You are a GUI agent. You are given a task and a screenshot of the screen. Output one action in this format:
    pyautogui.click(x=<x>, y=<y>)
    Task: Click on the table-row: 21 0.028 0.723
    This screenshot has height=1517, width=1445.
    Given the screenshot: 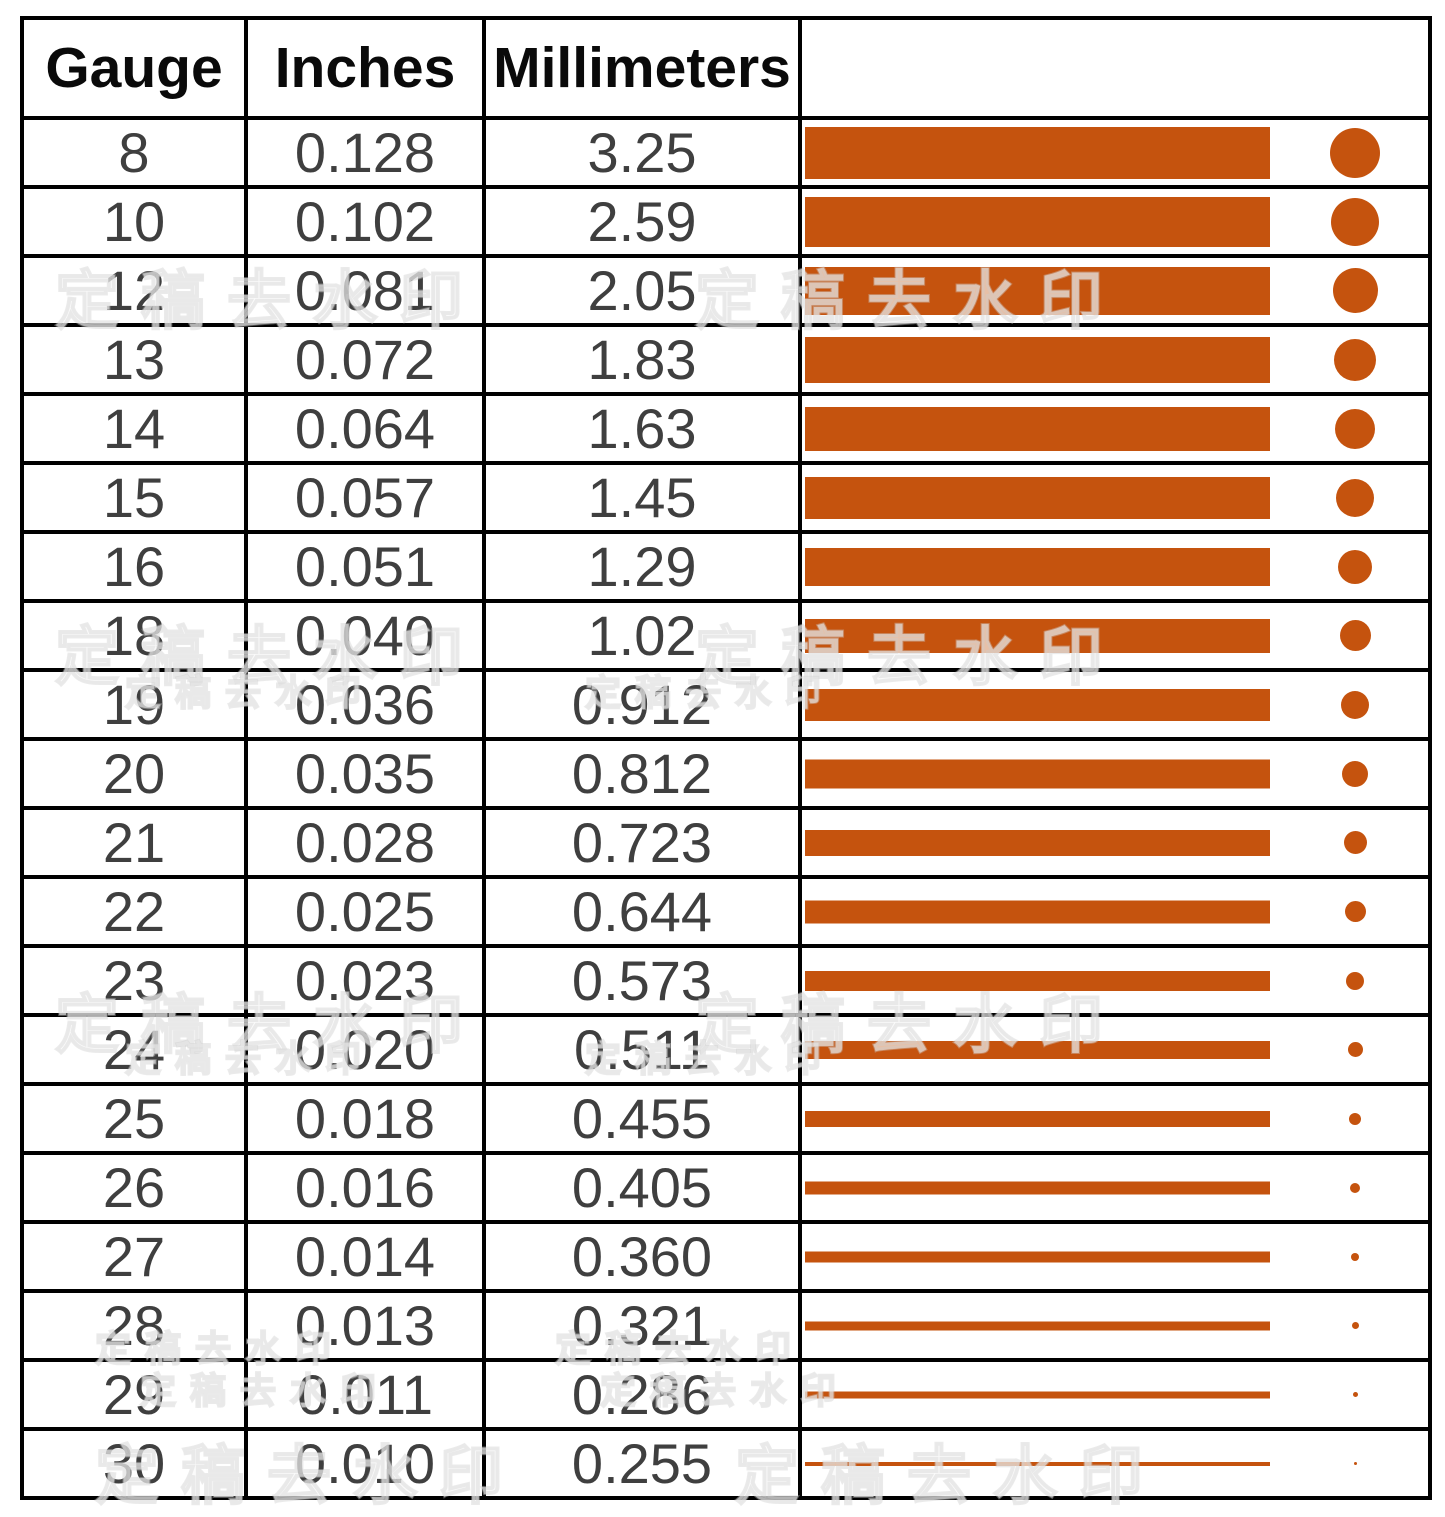 What is the action you would take?
    pyautogui.click(x=726, y=842)
    